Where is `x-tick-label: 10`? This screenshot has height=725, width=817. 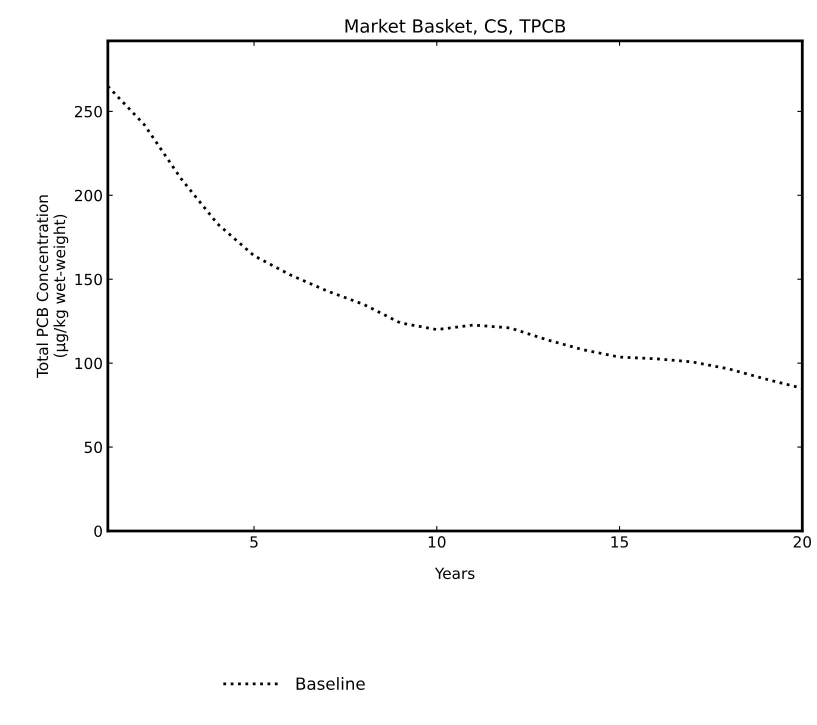 x-tick-label: 10 is located at coordinates (437, 542).